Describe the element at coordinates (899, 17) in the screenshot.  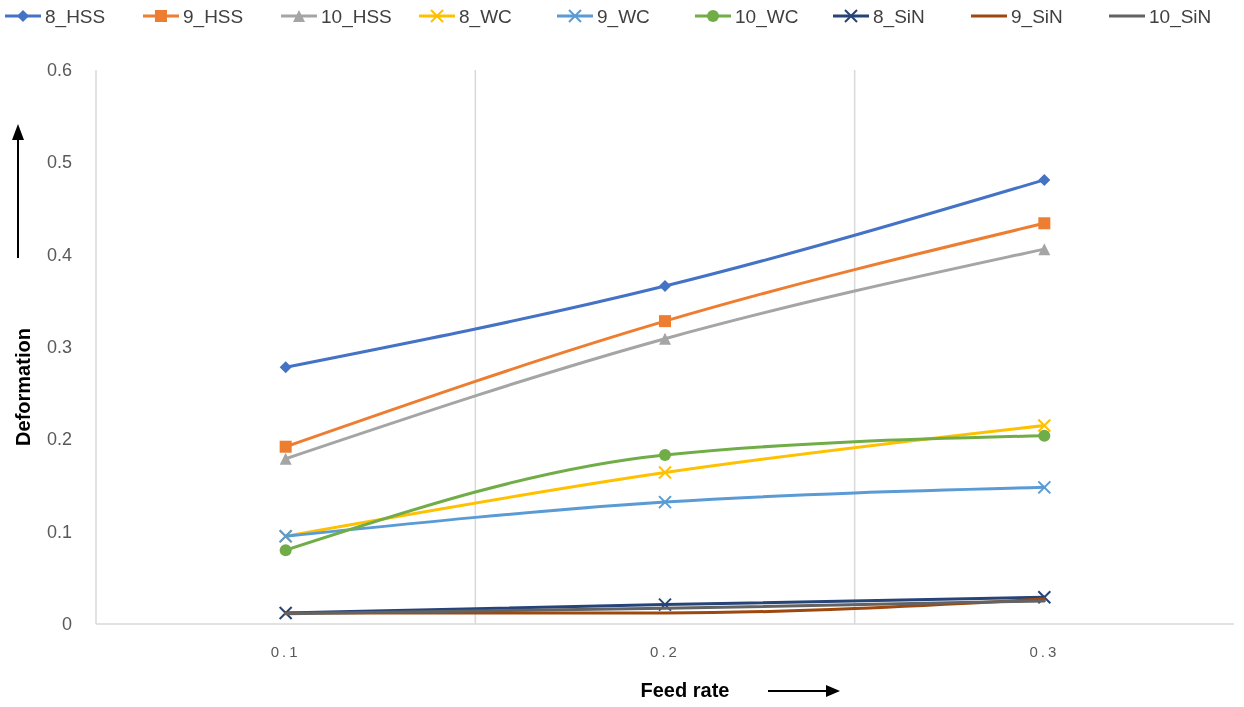
I see `legend-label: 8_SiN` at that location.